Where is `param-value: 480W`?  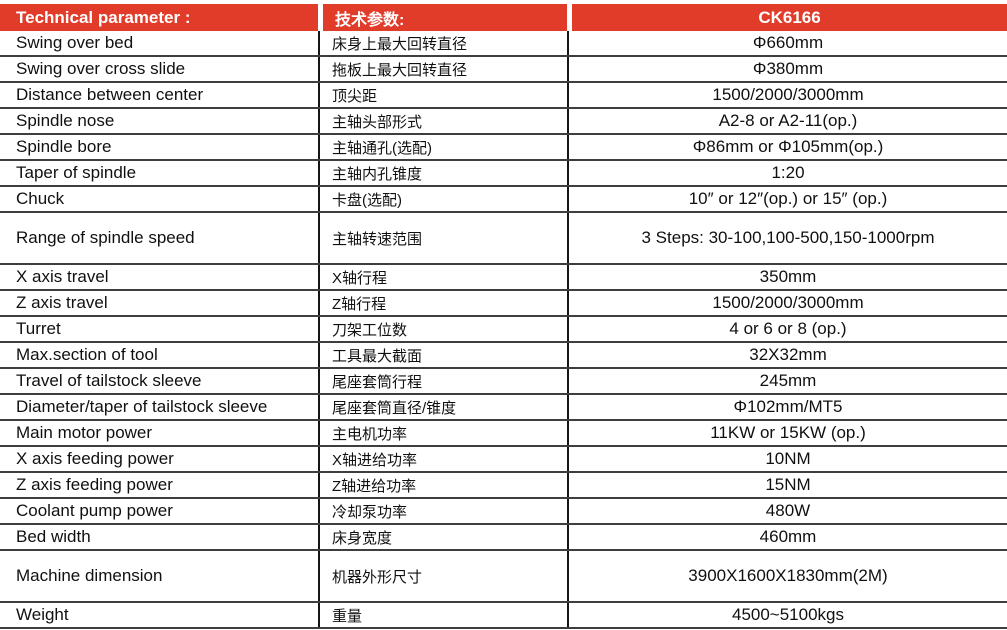
param-value: 480W is located at coordinates (787, 511).